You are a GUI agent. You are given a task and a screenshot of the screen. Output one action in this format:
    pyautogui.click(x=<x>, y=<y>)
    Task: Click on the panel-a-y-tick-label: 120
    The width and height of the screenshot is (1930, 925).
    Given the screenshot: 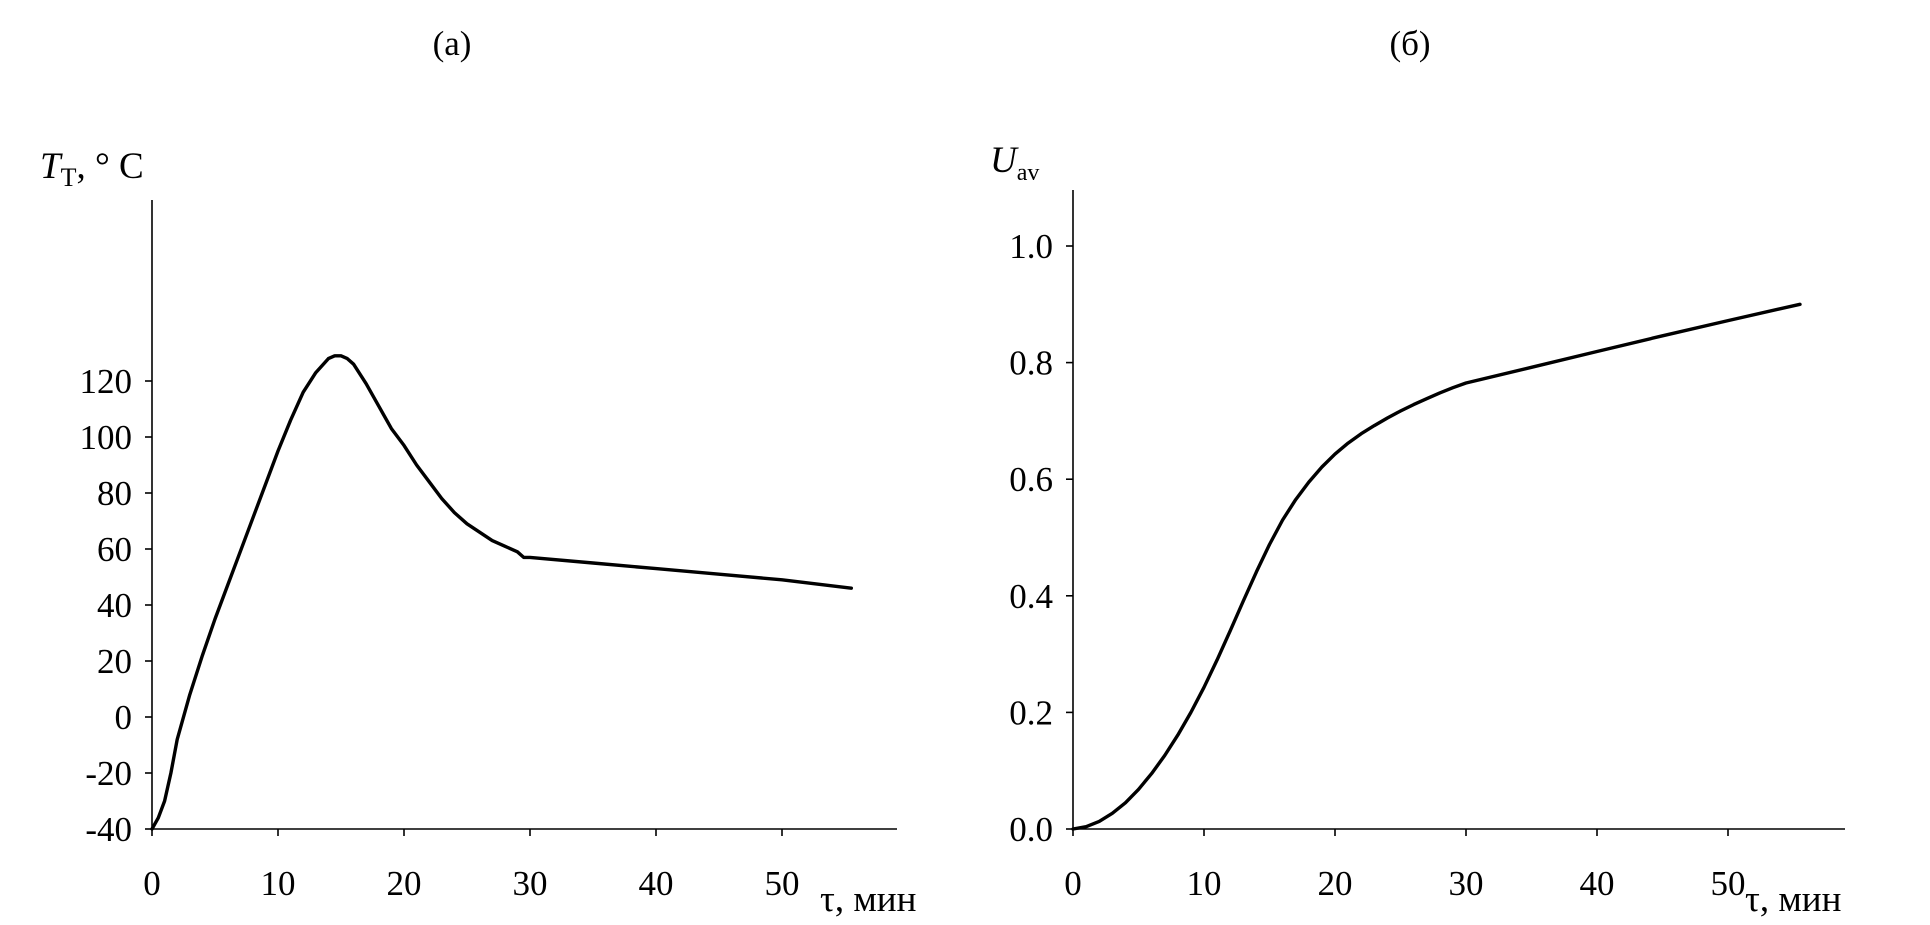 What is the action you would take?
    pyautogui.click(x=106, y=381)
    